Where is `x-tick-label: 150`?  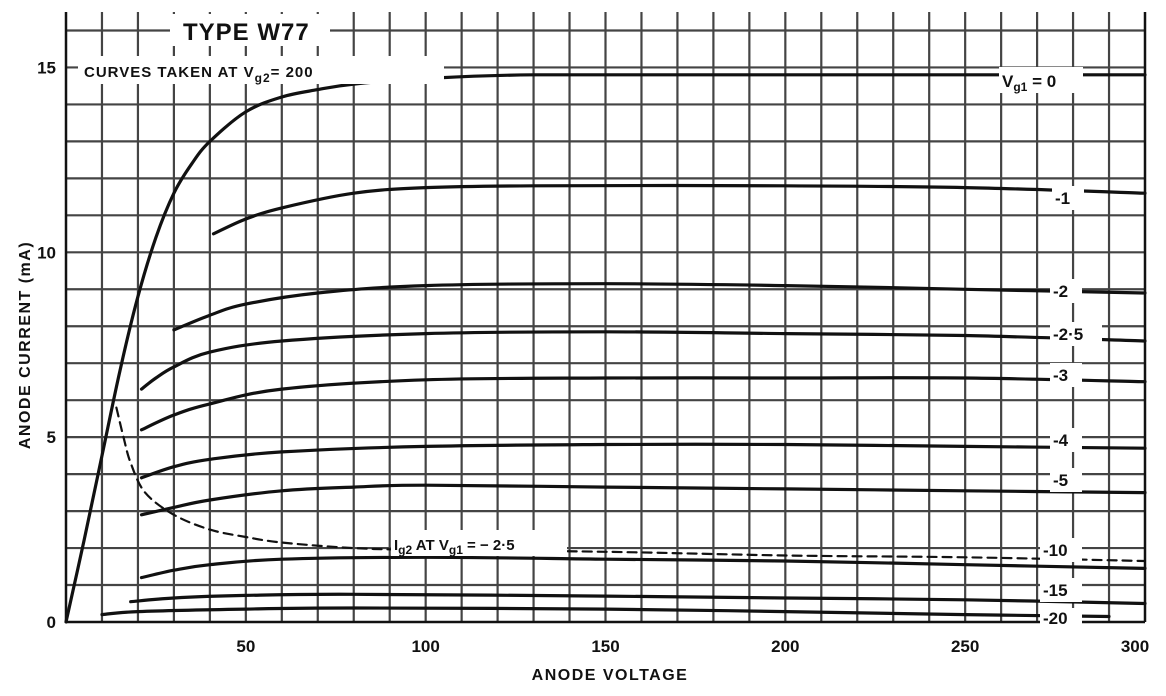
x-tick-label: 150 is located at coordinates (605, 646).